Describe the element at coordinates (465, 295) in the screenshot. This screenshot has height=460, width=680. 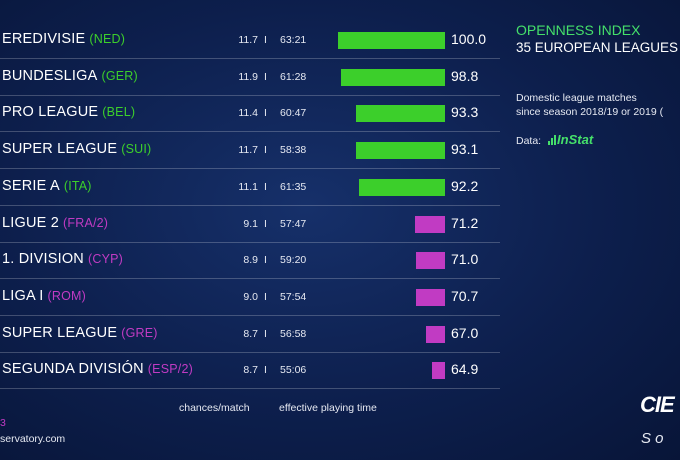
I see `openness-score: 70.7` at that location.